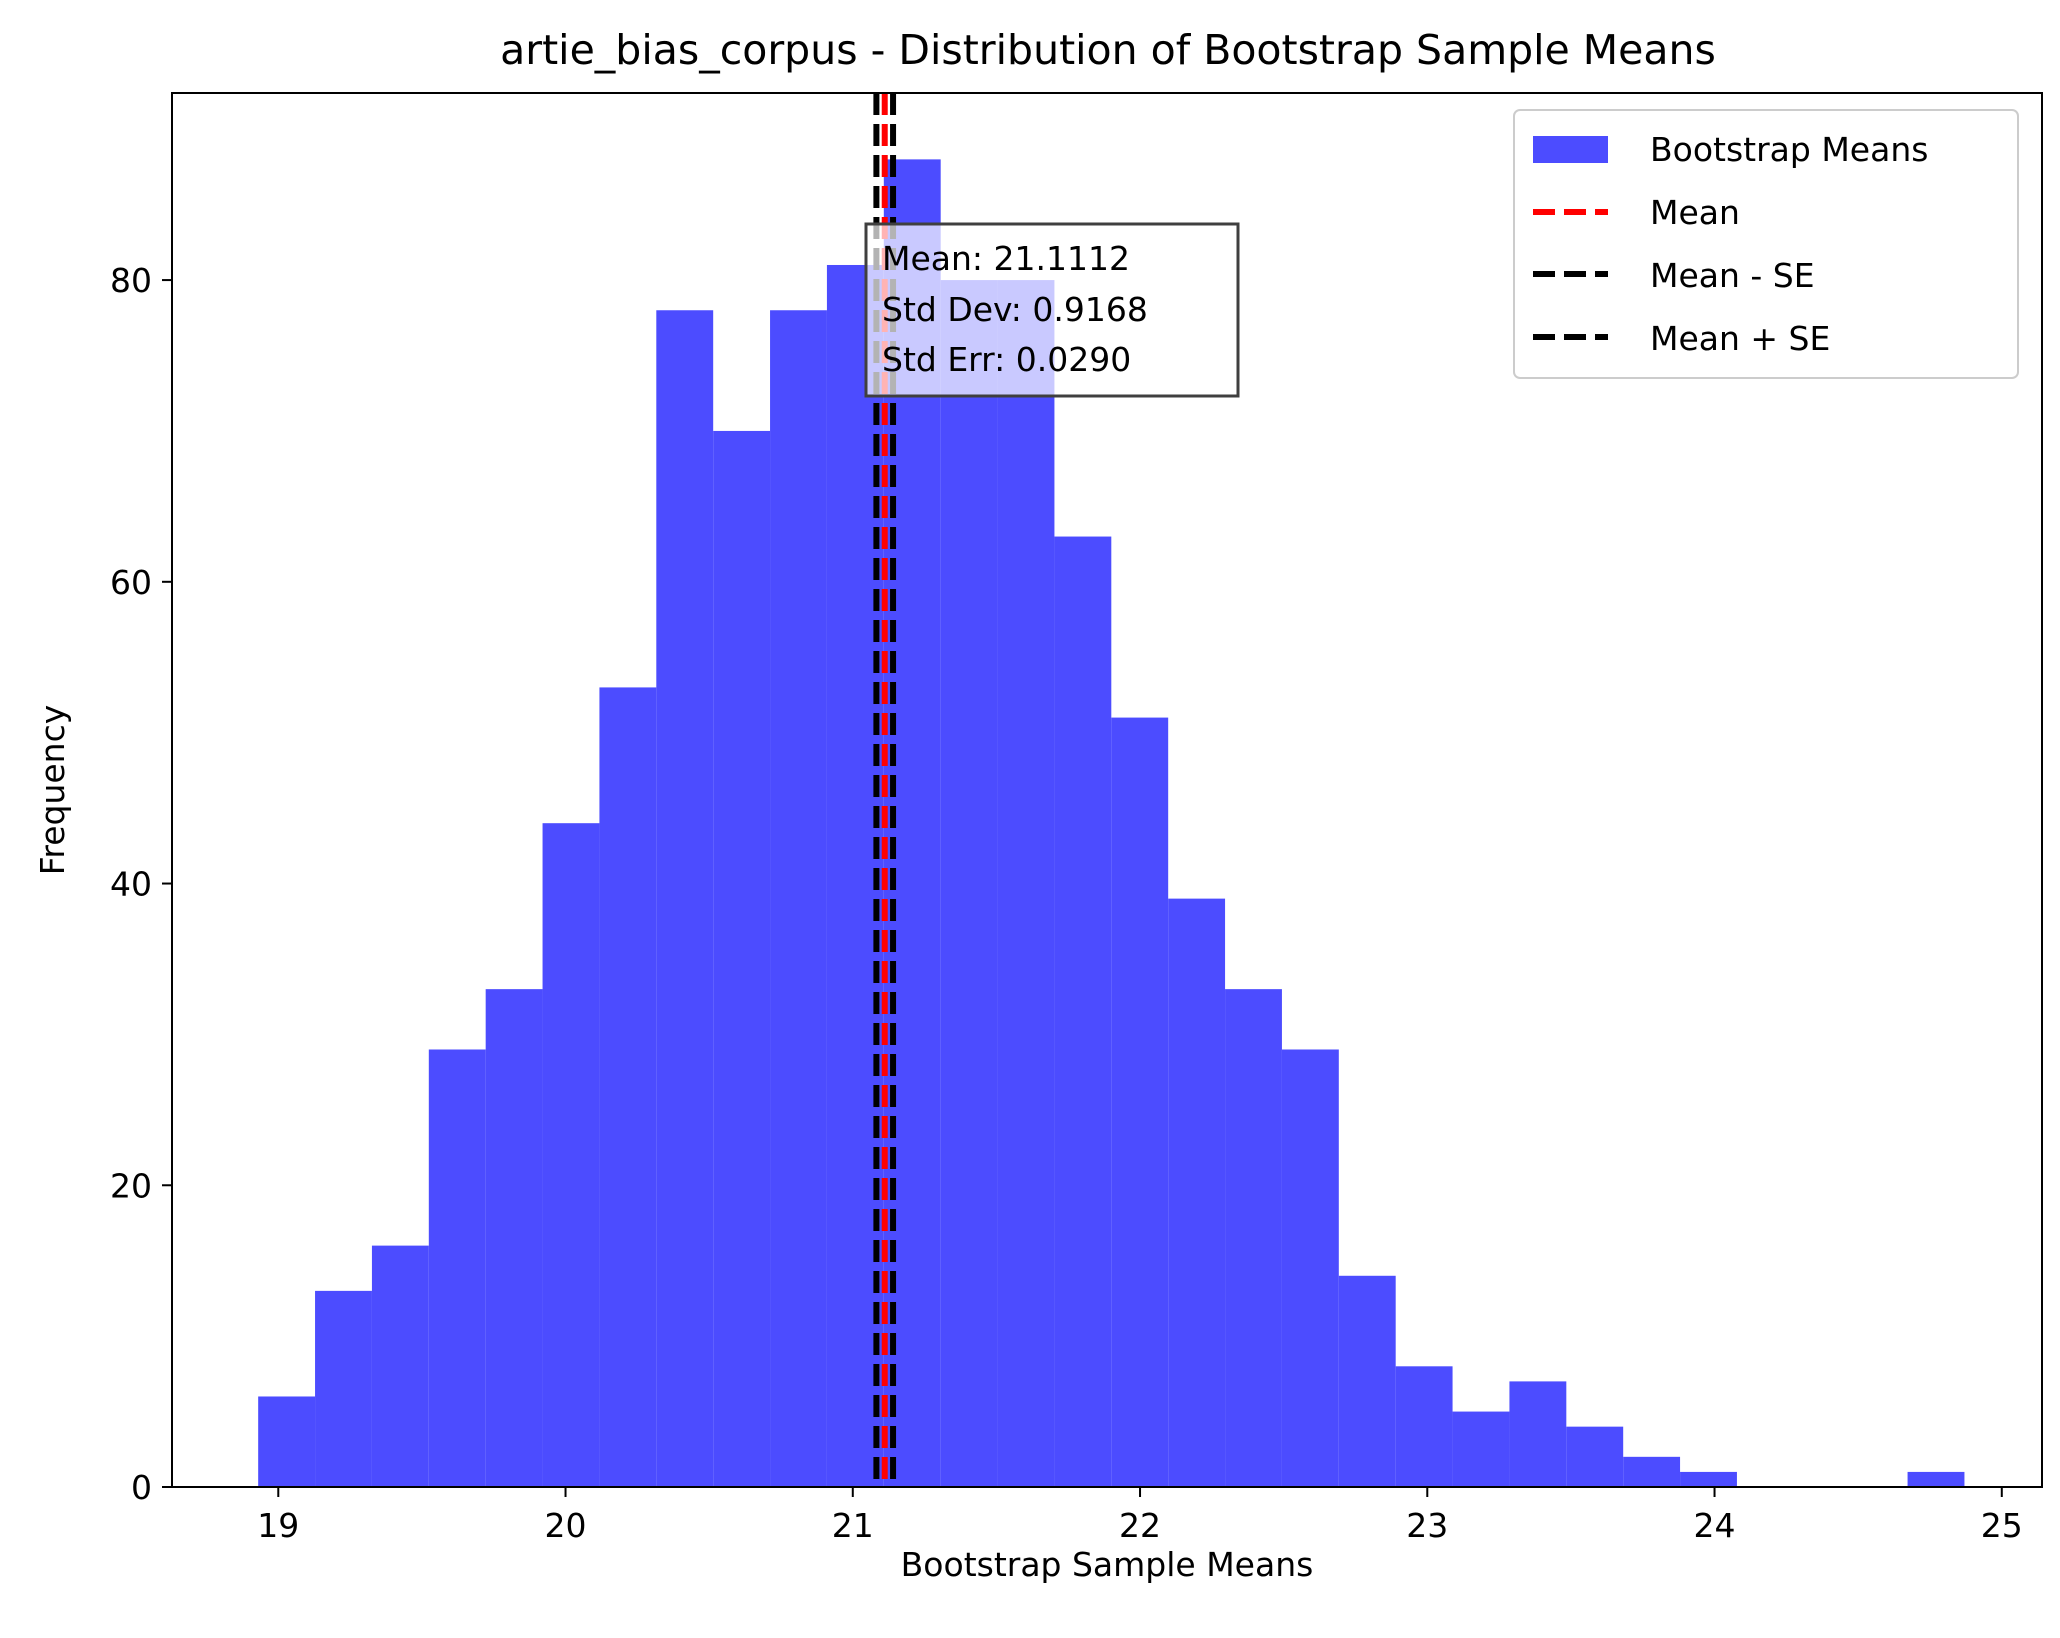 The height and width of the screenshot is (1638, 2060). Describe the element at coordinates (131, 280) in the screenshot. I see `y-tick-label: 80` at that location.